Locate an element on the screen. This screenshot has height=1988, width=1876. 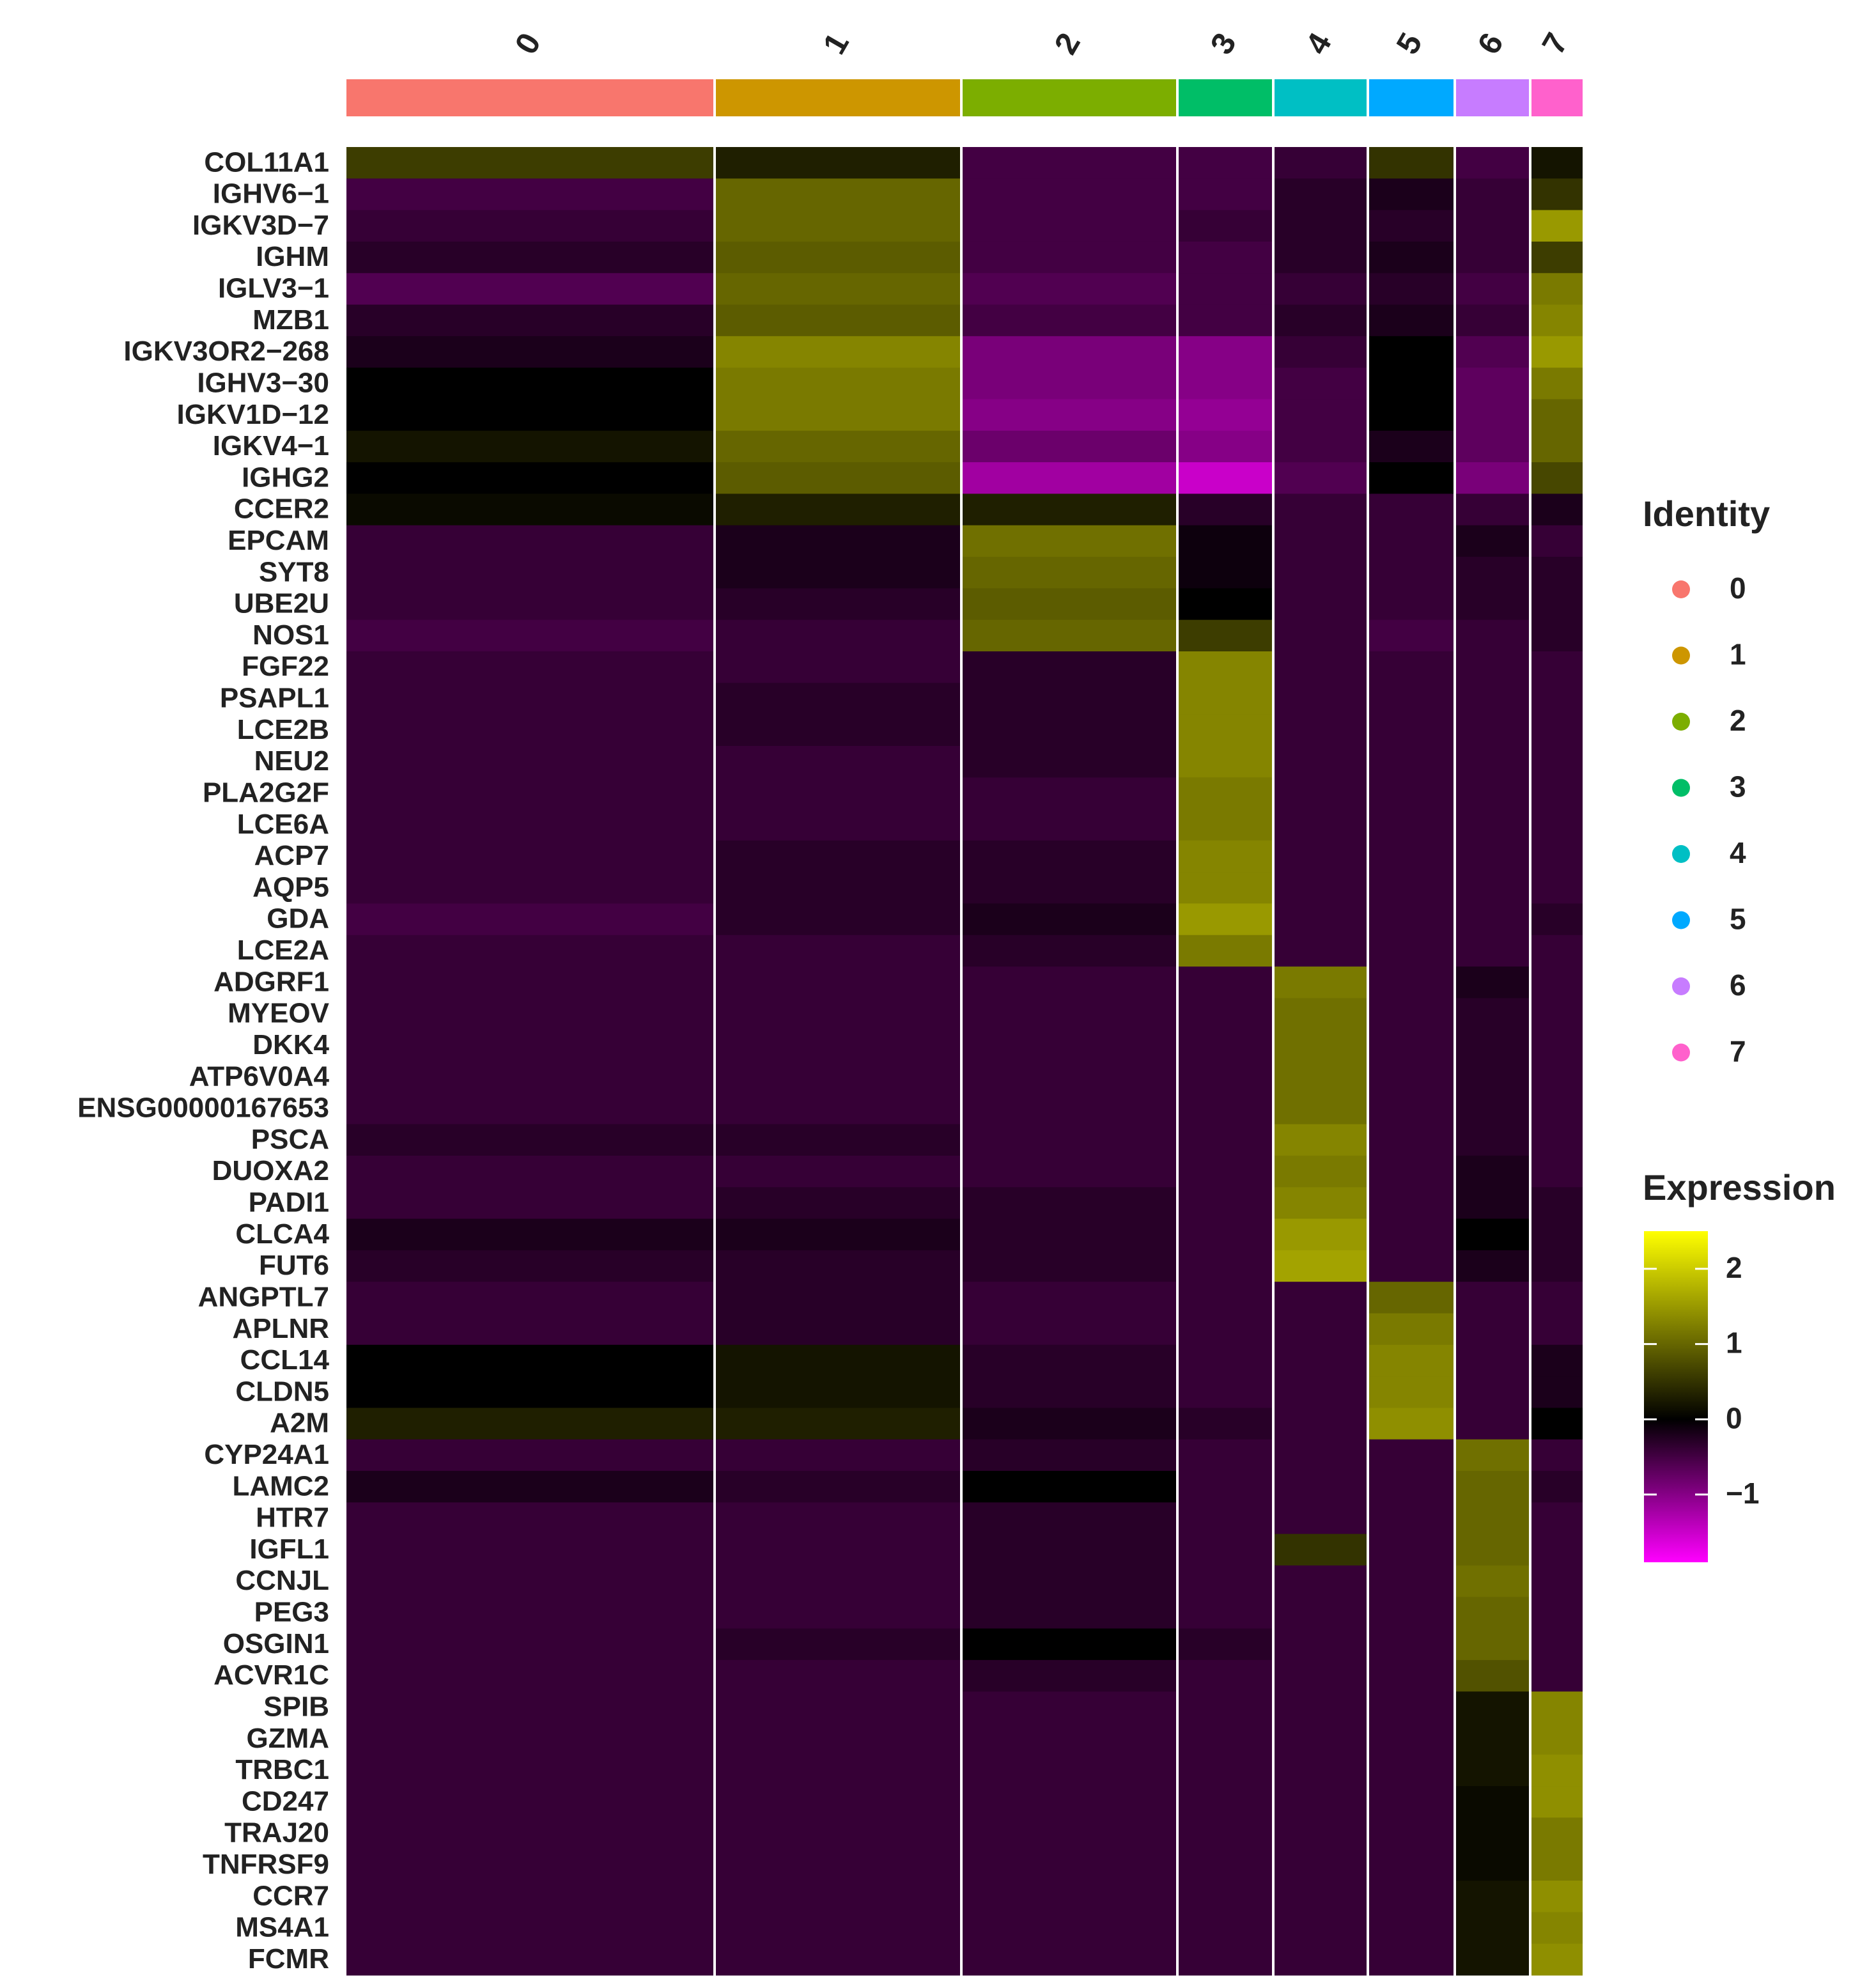
identity-legend-label: 1 is located at coordinates (1738, 654).